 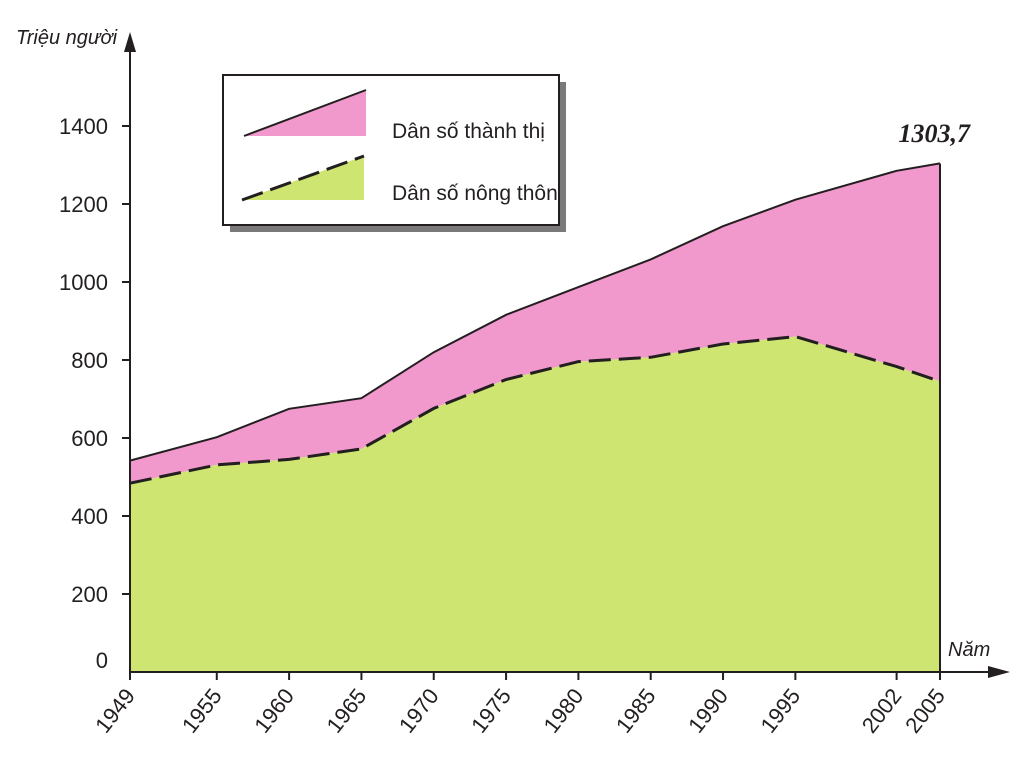 What do you see at coordinates (468, 131) in the screenshot?
I see `legend-label-urban: Dân số thành thị` at bounding box center [468, 131].